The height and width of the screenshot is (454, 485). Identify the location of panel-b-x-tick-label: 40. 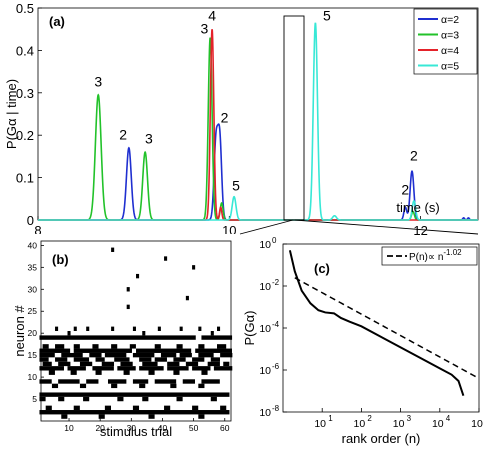
(163, 428).